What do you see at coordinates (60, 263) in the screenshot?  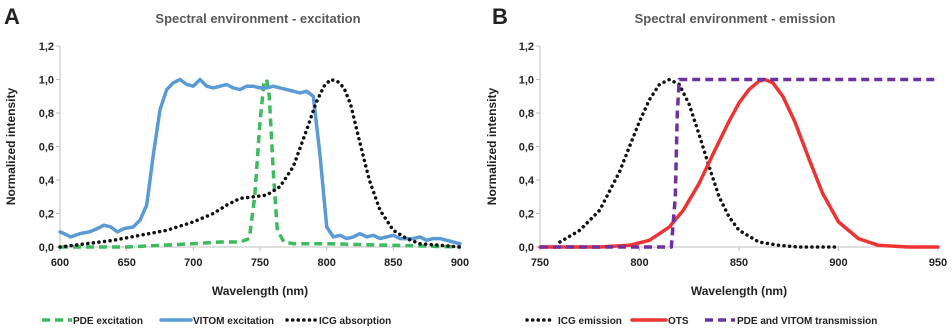 I see `x-tick-label: 600` at bounding box center [60, 263].